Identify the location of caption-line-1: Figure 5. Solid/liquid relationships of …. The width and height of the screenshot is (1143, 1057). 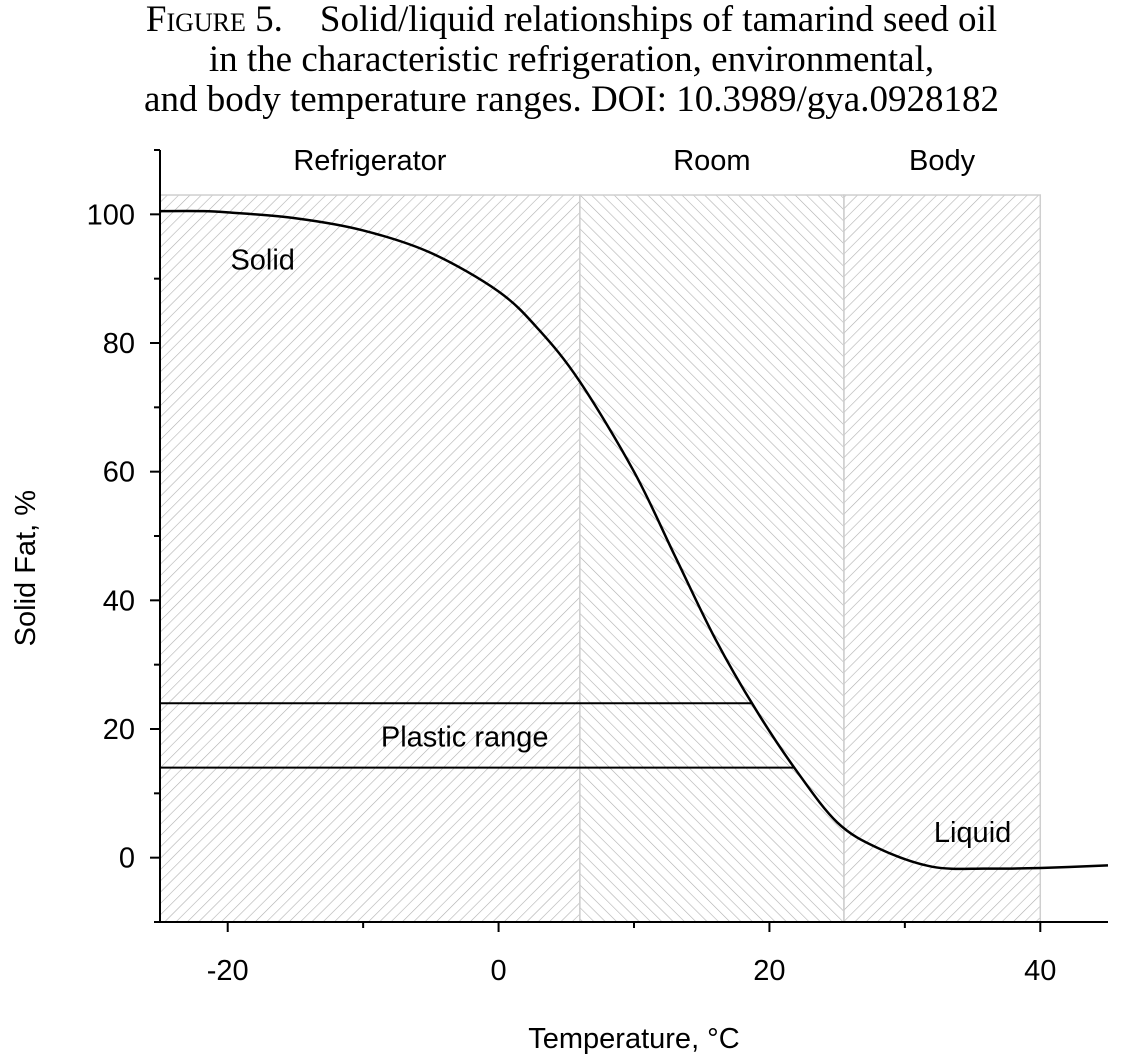
(571, 20).